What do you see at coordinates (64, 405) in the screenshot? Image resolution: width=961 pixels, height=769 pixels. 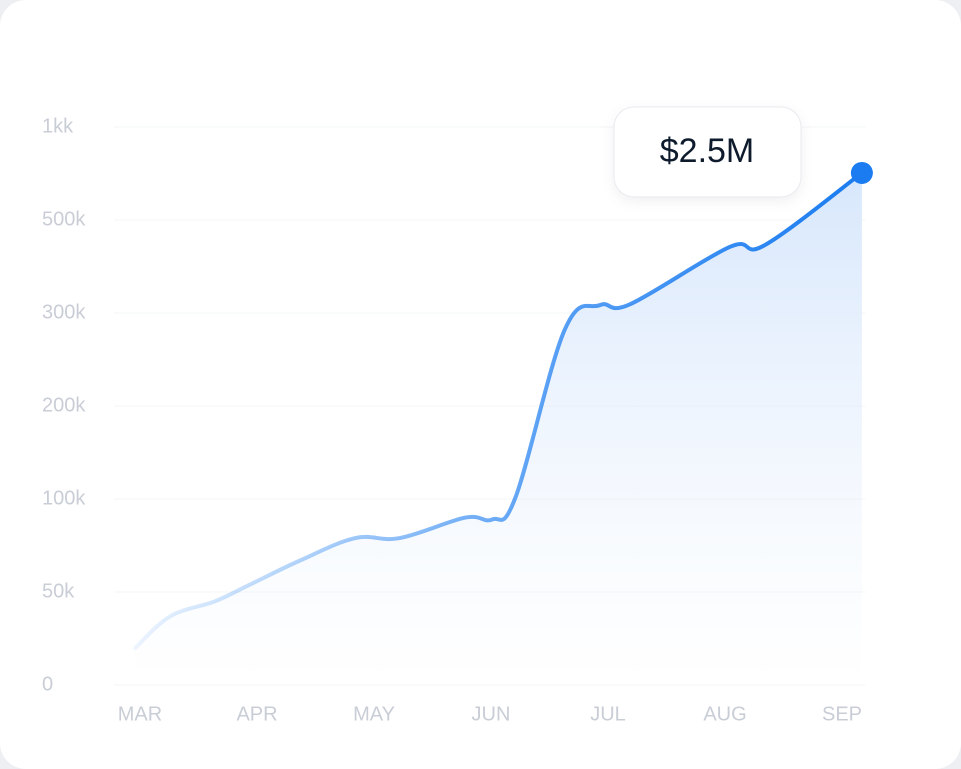 I see `y-tick-label: 200k` at bounding box center [64, 405].